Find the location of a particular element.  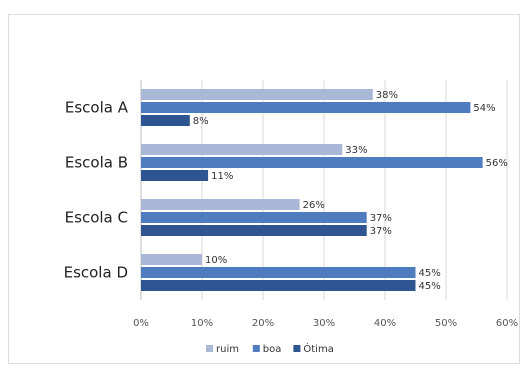

category-label: Escola B is located at coordinates (96, 163).